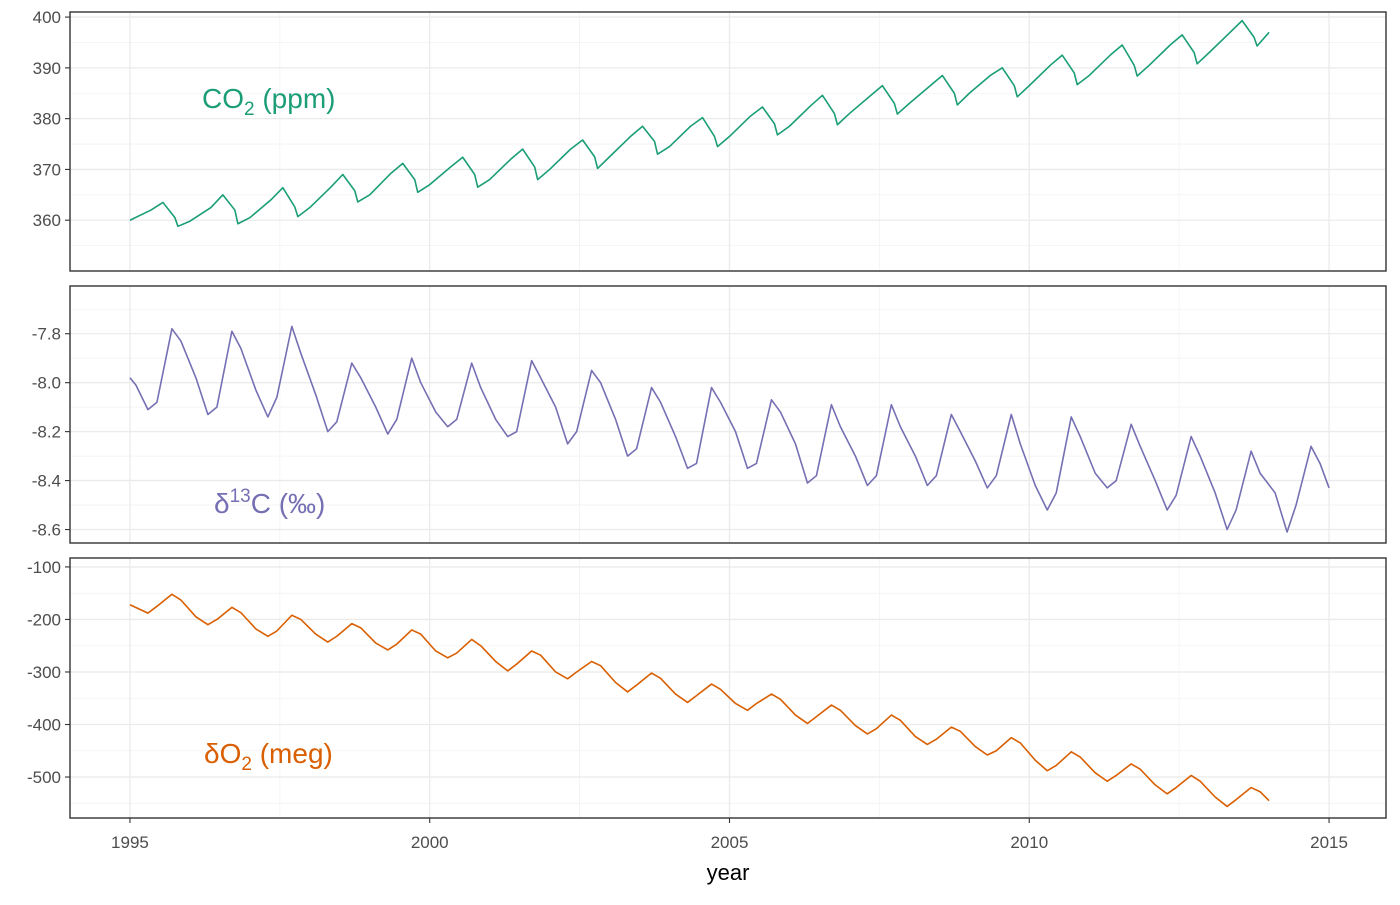  What do you see at coordinates (288, 503) in the screenshot?
I see `panel-label-rest: C (‰)` at bounding box center [288, 503].